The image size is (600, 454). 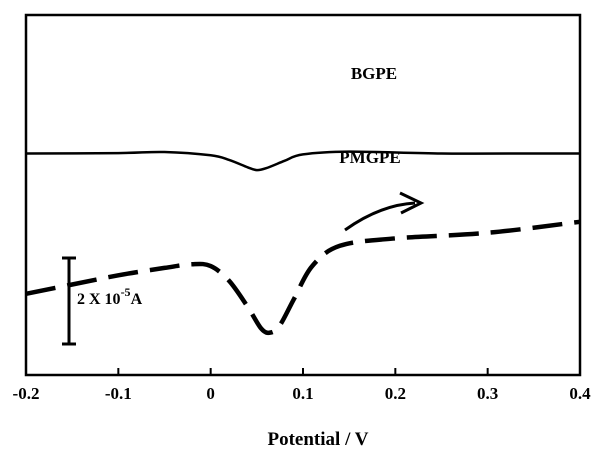 I want to click on x-tick-label: 0, so click(x=210, y=393).